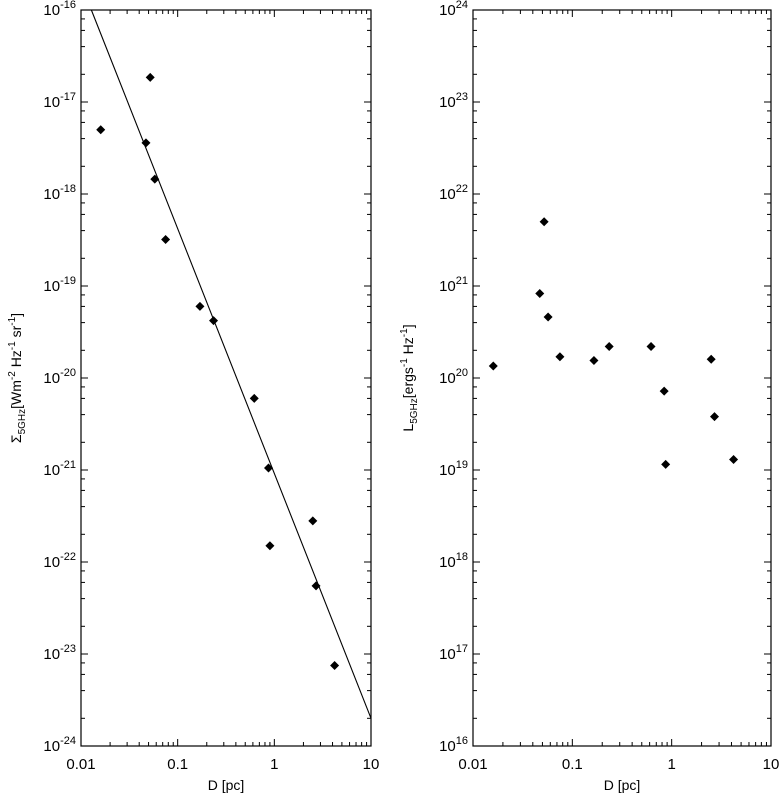 The width and height of the screenshot is (784, 801). Describe the element at coordinates (409, 377) in the screenshot. I see `y-axis-label: L5GHz[ergs-1 Hz-1]` at that location.